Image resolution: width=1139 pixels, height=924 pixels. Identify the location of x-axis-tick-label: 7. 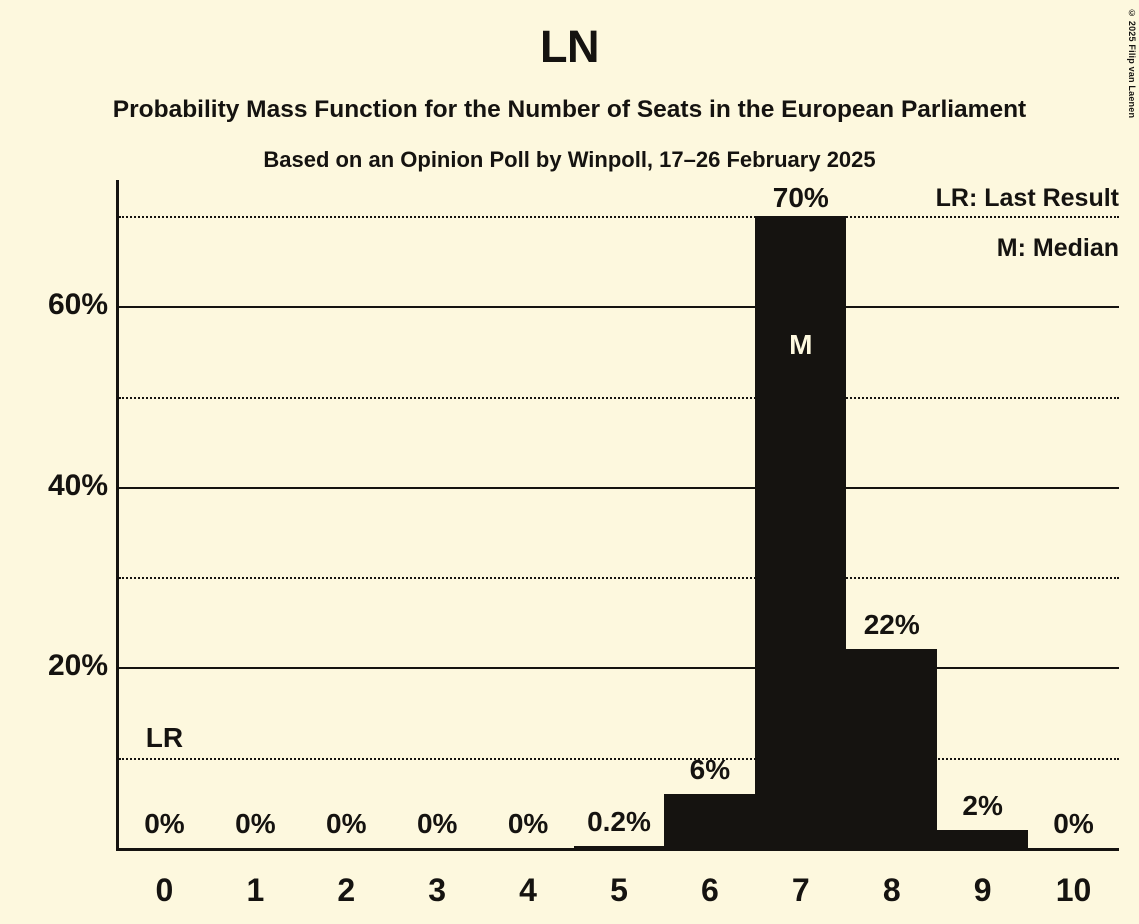
(800, 890).